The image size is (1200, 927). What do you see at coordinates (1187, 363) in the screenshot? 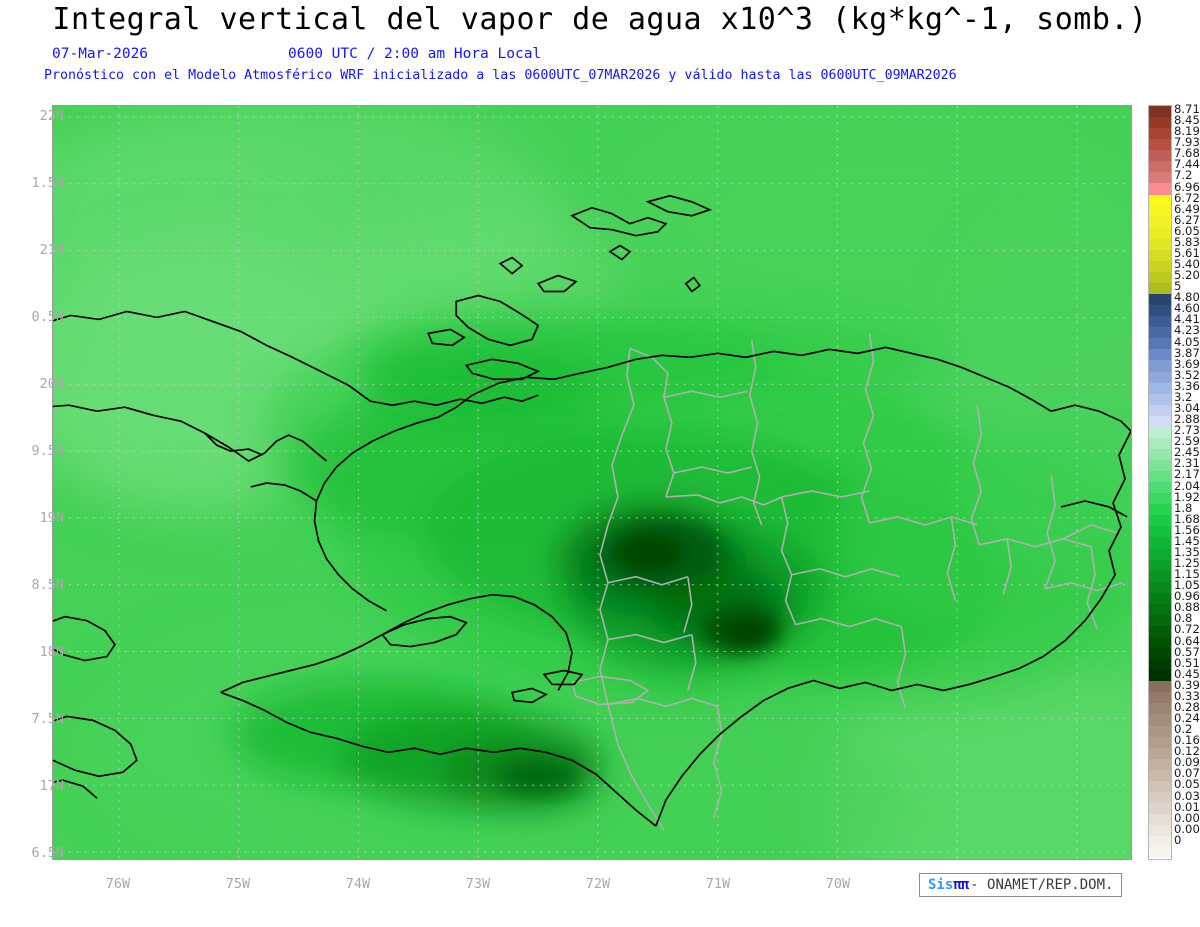
I see `colorbar-tick-label: 3.698` at bounding box center [1187, 363].